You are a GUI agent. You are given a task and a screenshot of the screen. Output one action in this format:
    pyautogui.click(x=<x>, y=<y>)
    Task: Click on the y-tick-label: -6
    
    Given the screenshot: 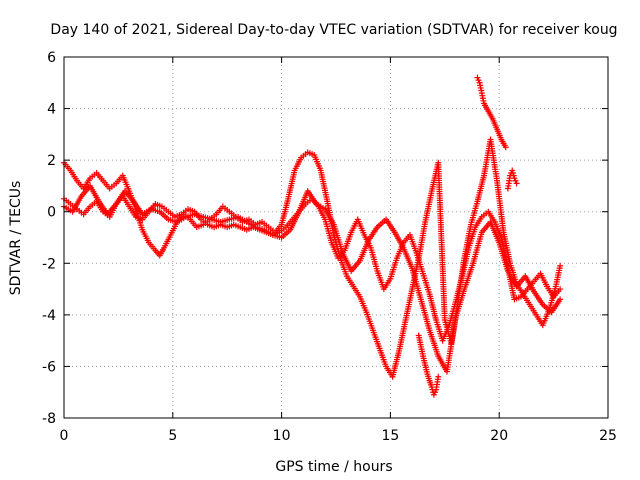 What is the action you would take?
    pyautogui.click(x=49, y=367)
    